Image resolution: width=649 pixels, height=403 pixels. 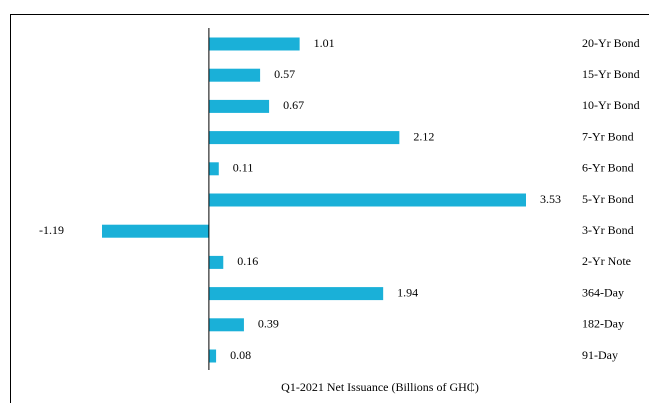 What do you see at coordinates (608, 199) in the screenshot?
I see `category-label: 5-Yr Bond` at bounding box center [608, 199].